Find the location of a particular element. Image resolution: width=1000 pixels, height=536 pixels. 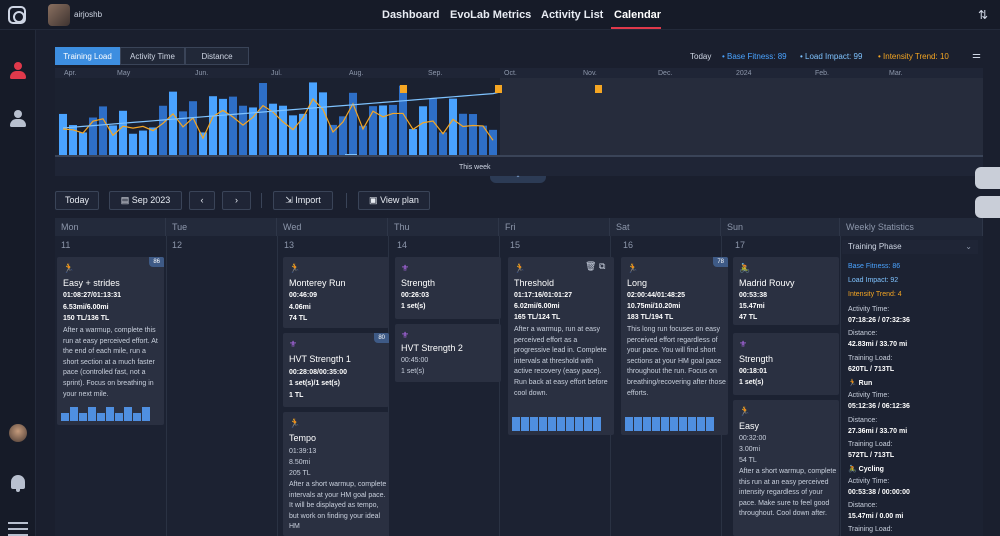

collapse-chart-tab: ⌃ is located at coordinates (518, 179).